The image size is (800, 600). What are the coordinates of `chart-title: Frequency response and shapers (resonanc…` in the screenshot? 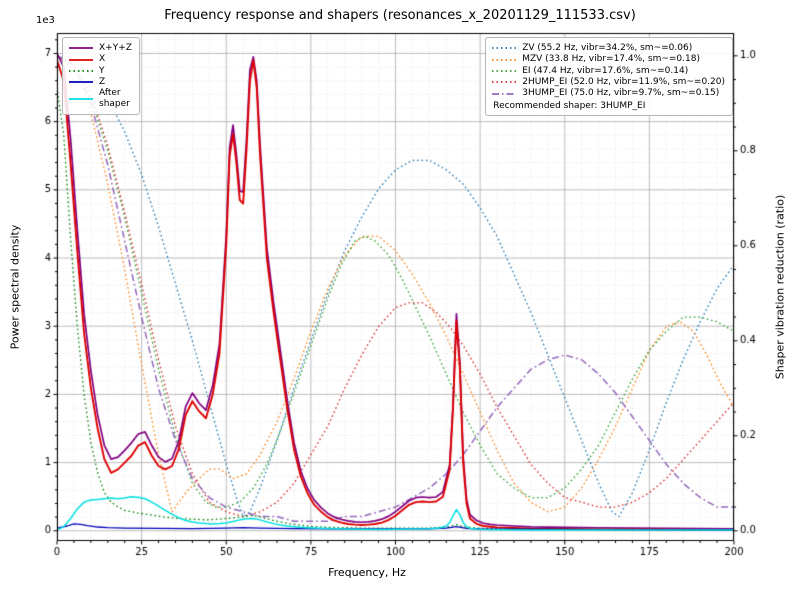 It's located at (400, 15).